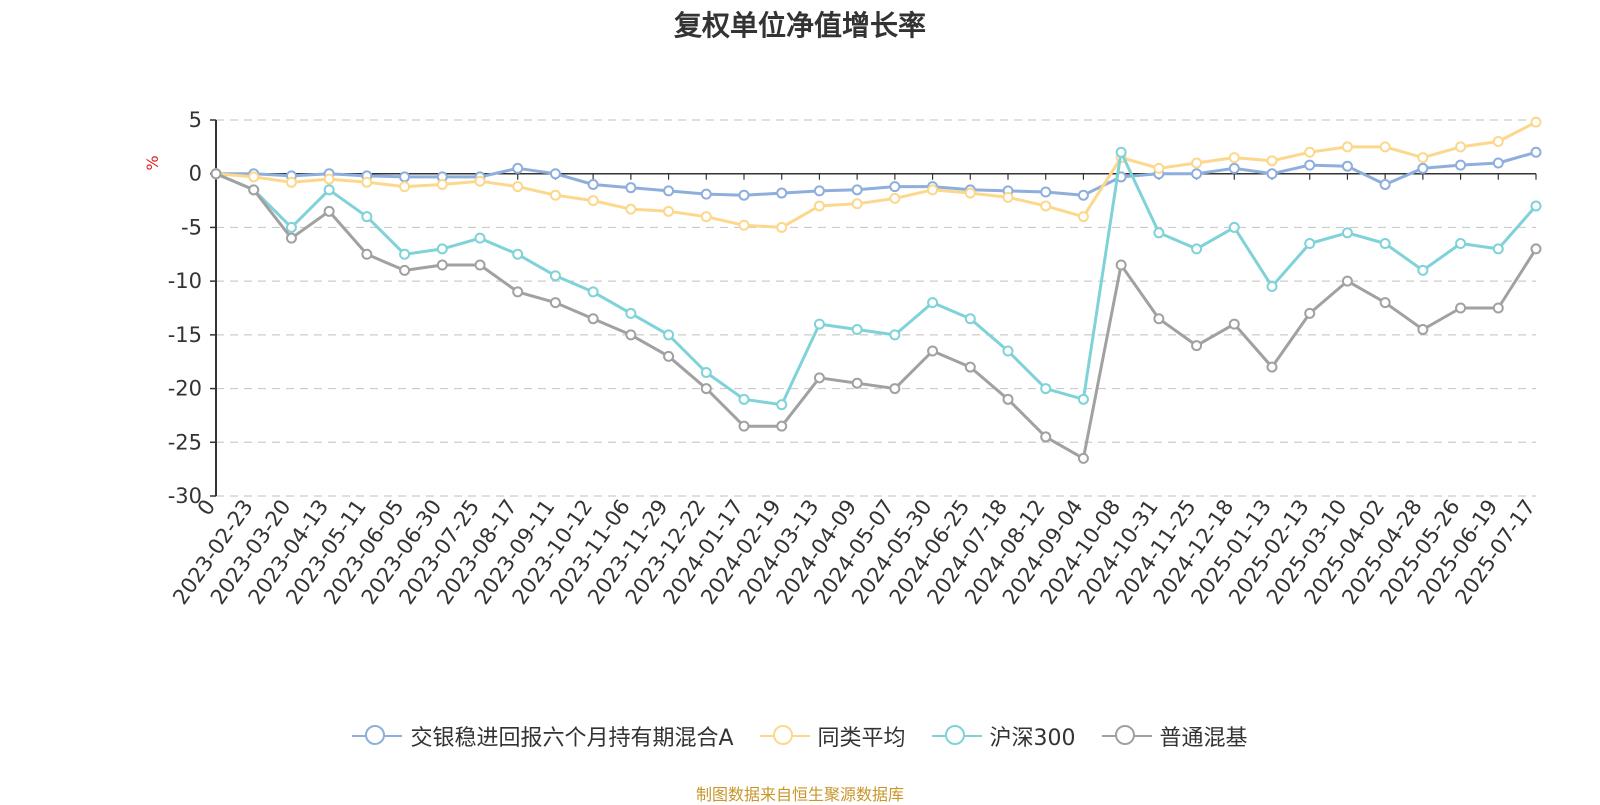 The width and height of the screenshot is (1600, 805). What do you see at coordinates (1174, 736) in the screenshot?
I see `legend-item: 普通混基` at bounding box center [1174, 736].